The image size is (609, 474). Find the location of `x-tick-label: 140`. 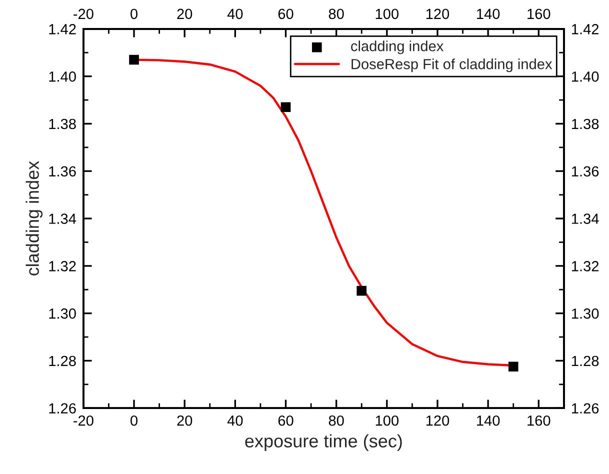

x-tick-label: 140 is located at coordinates (488, 420).